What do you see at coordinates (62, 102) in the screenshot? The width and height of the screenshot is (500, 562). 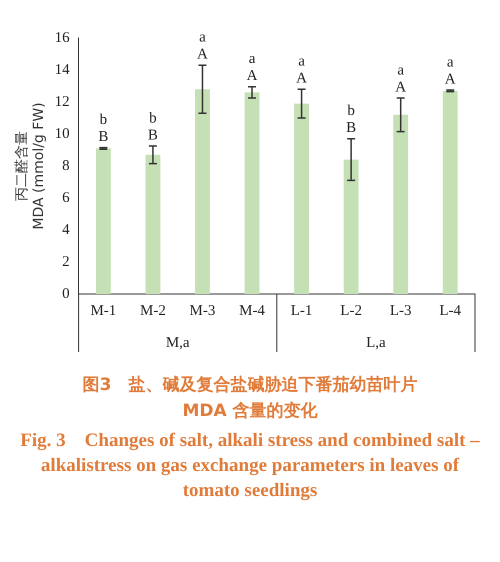 I see `y-tick-label: 12` at bounding box center [62, 102].